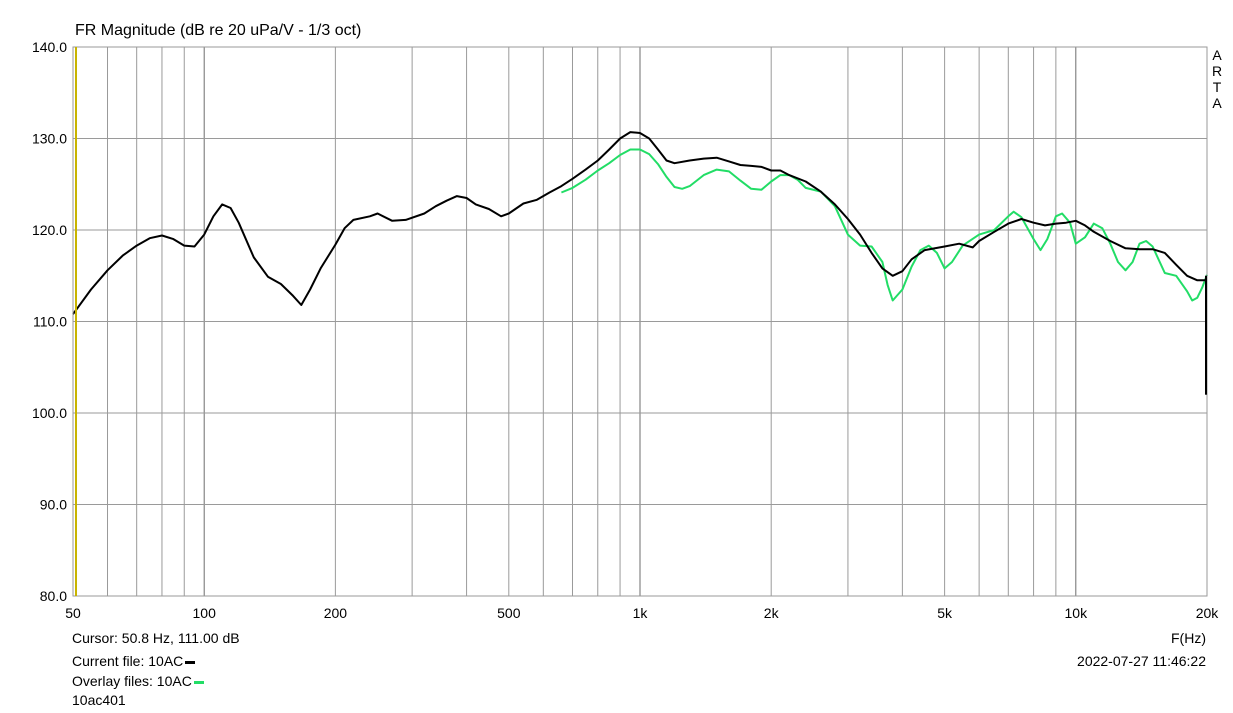 Image resolution: width=1233 pixels, height=713 pixels. I want to click on current-file-label: Current file: 10AC, so click(134, 661).